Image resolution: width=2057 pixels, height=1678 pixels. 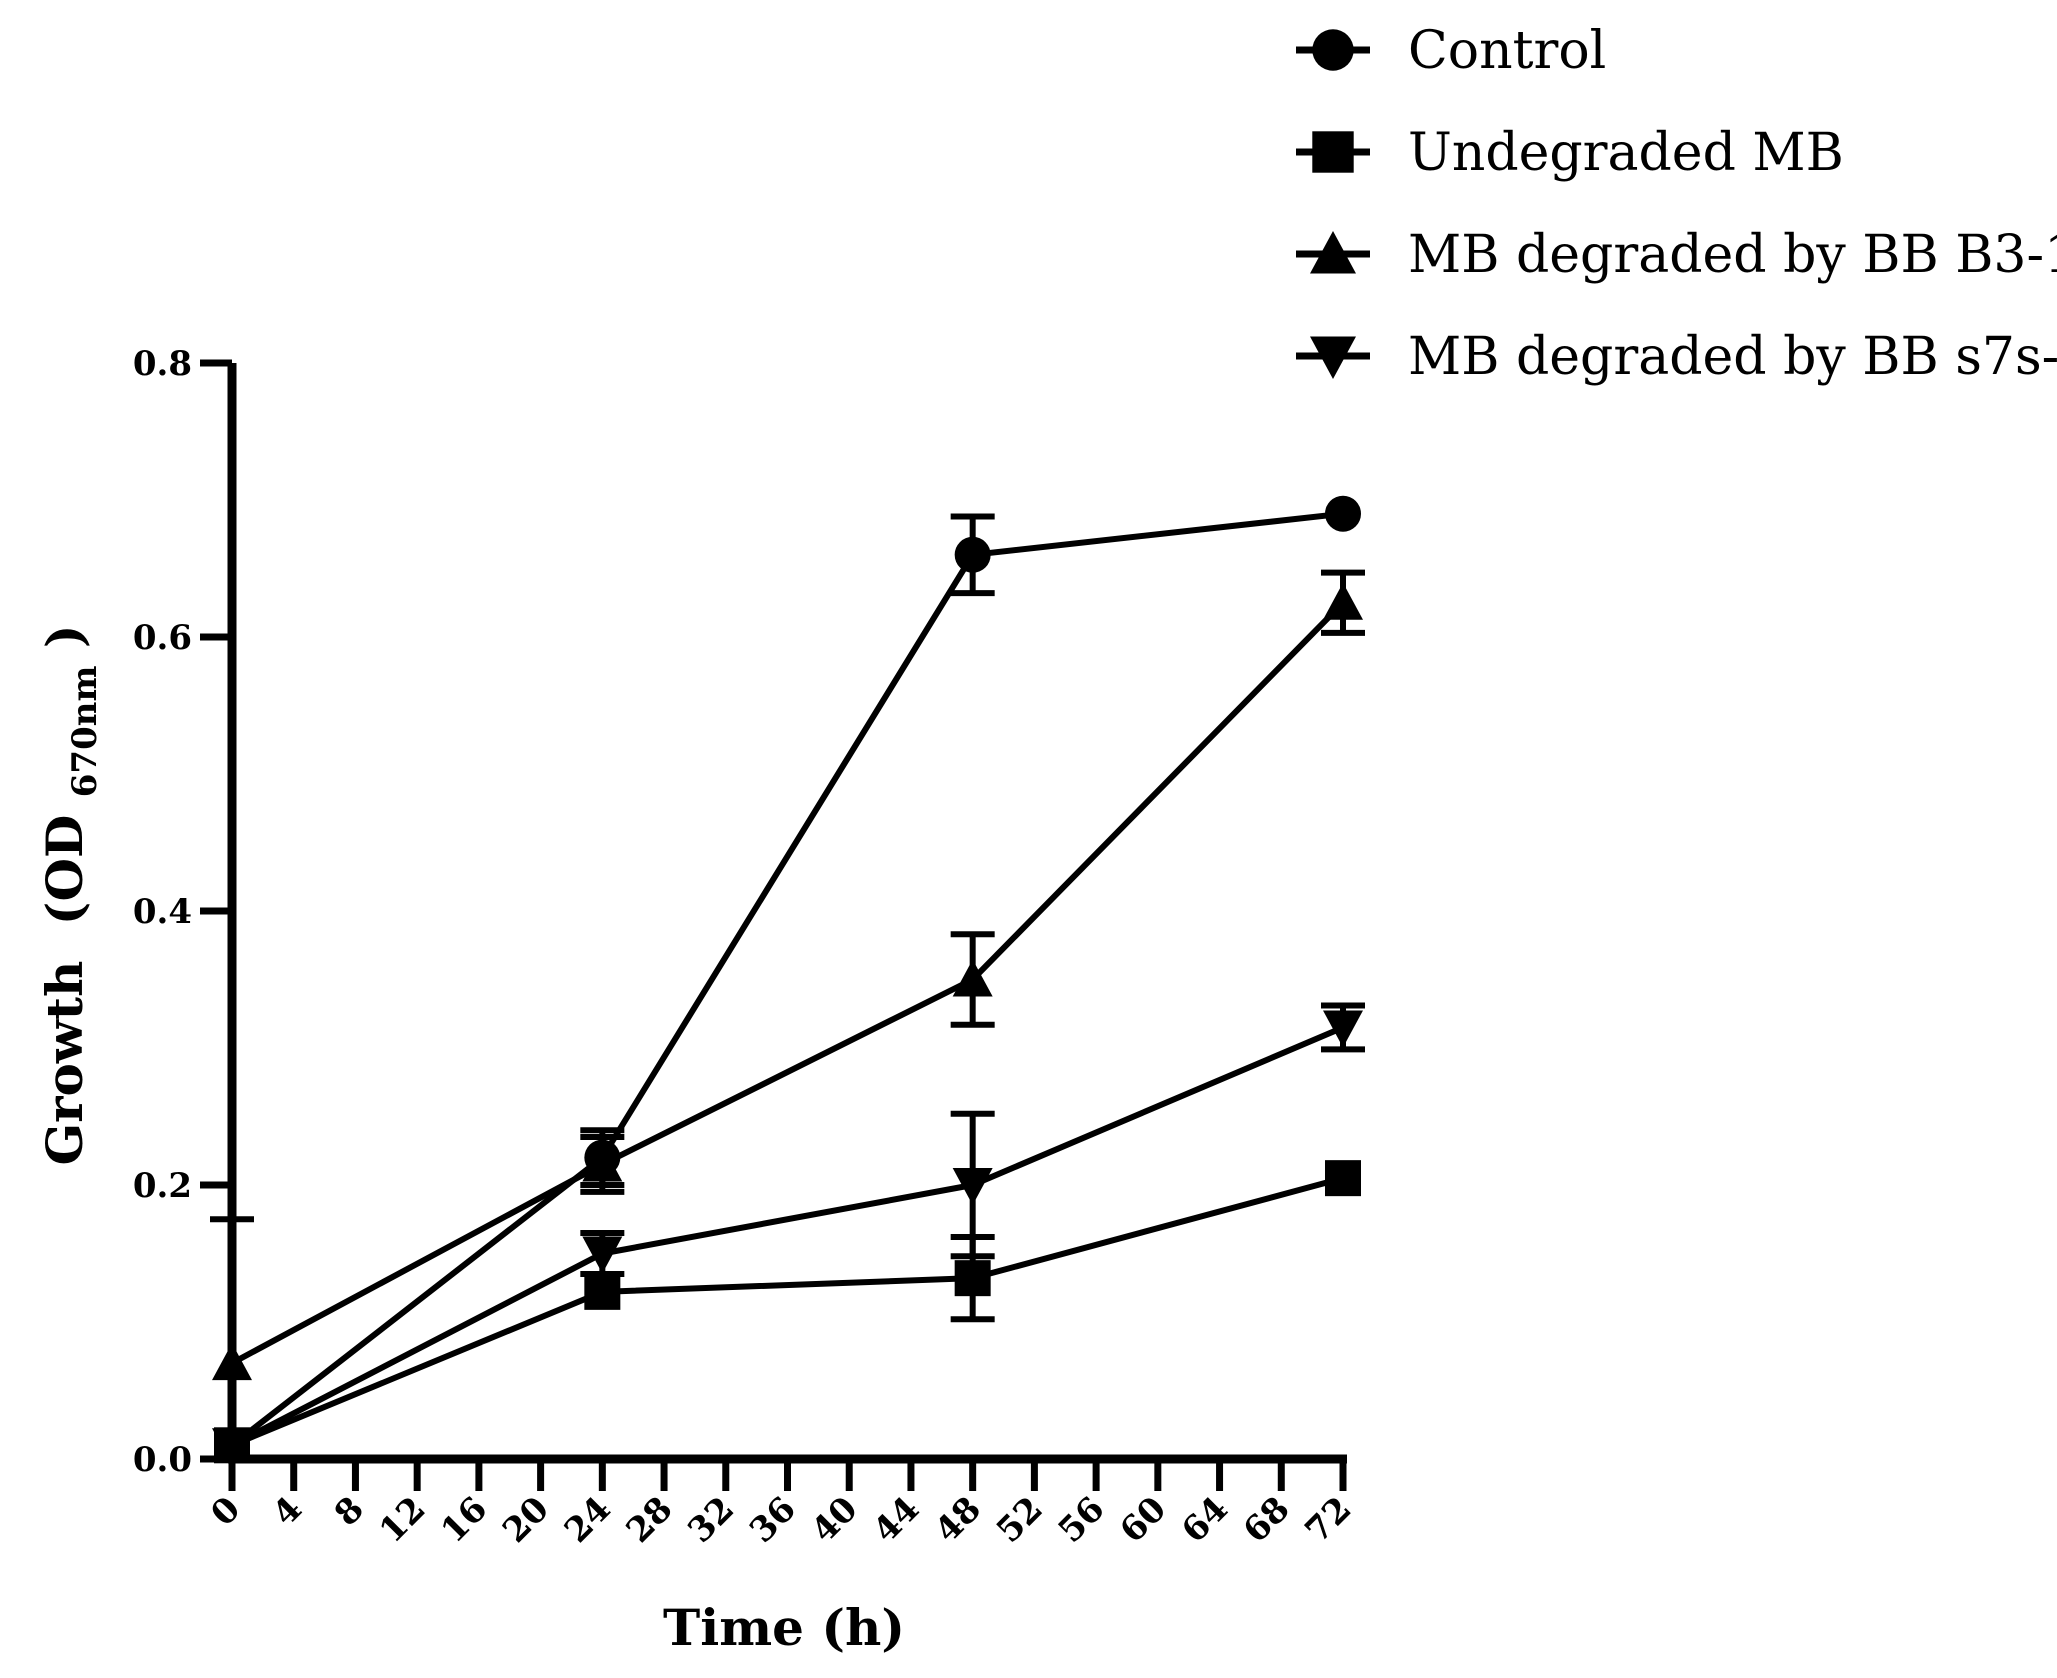 What do you see at coordinates (1329, 1520) in the screenshot?
I see `x-tick-label: 72` at bounding box center [1329, 1520].